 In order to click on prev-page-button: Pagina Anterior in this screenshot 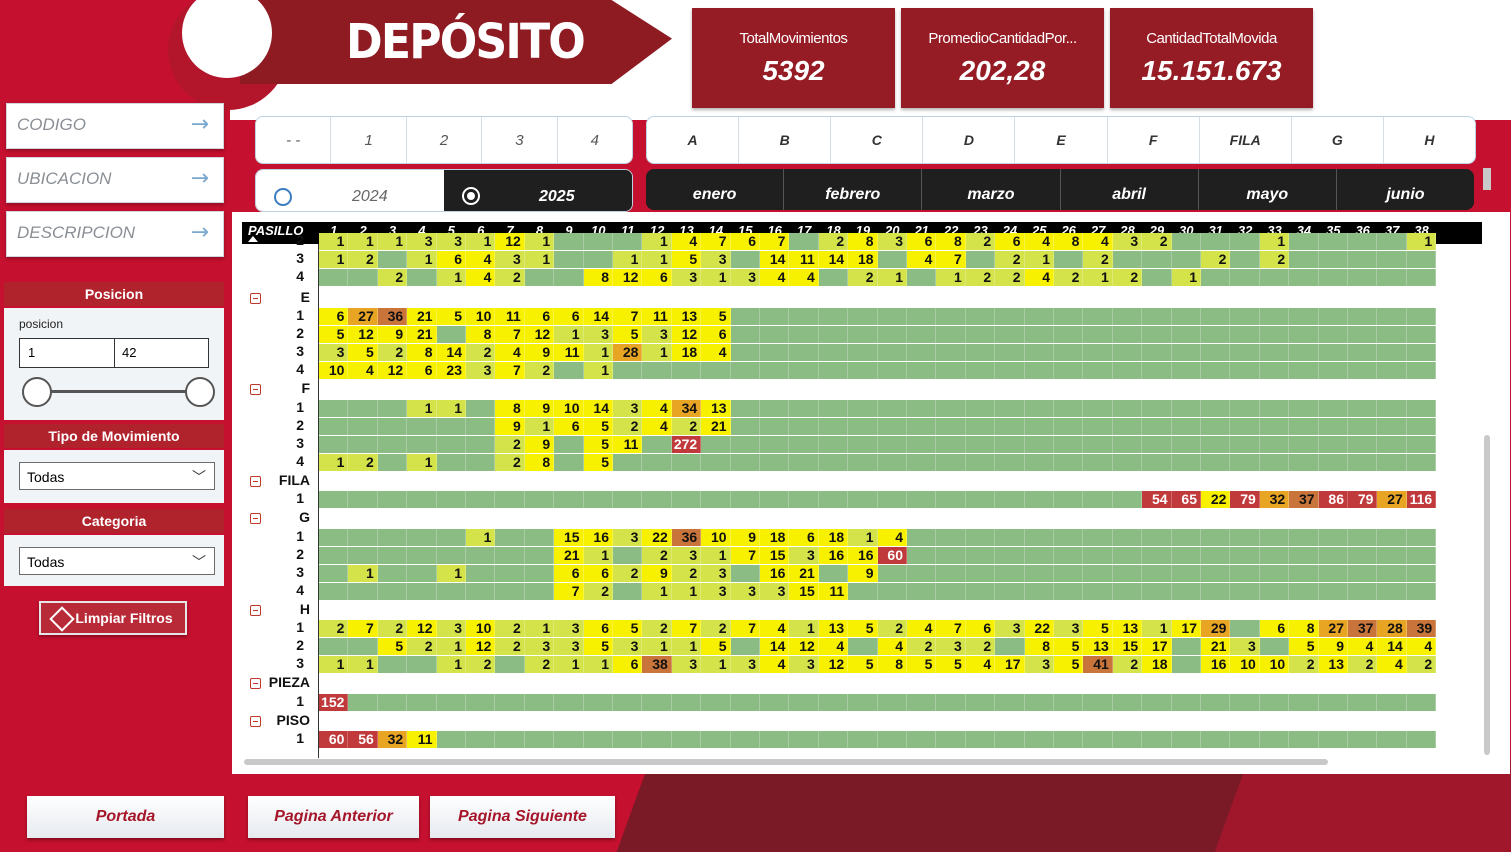, I will do `click(333, 817)`.